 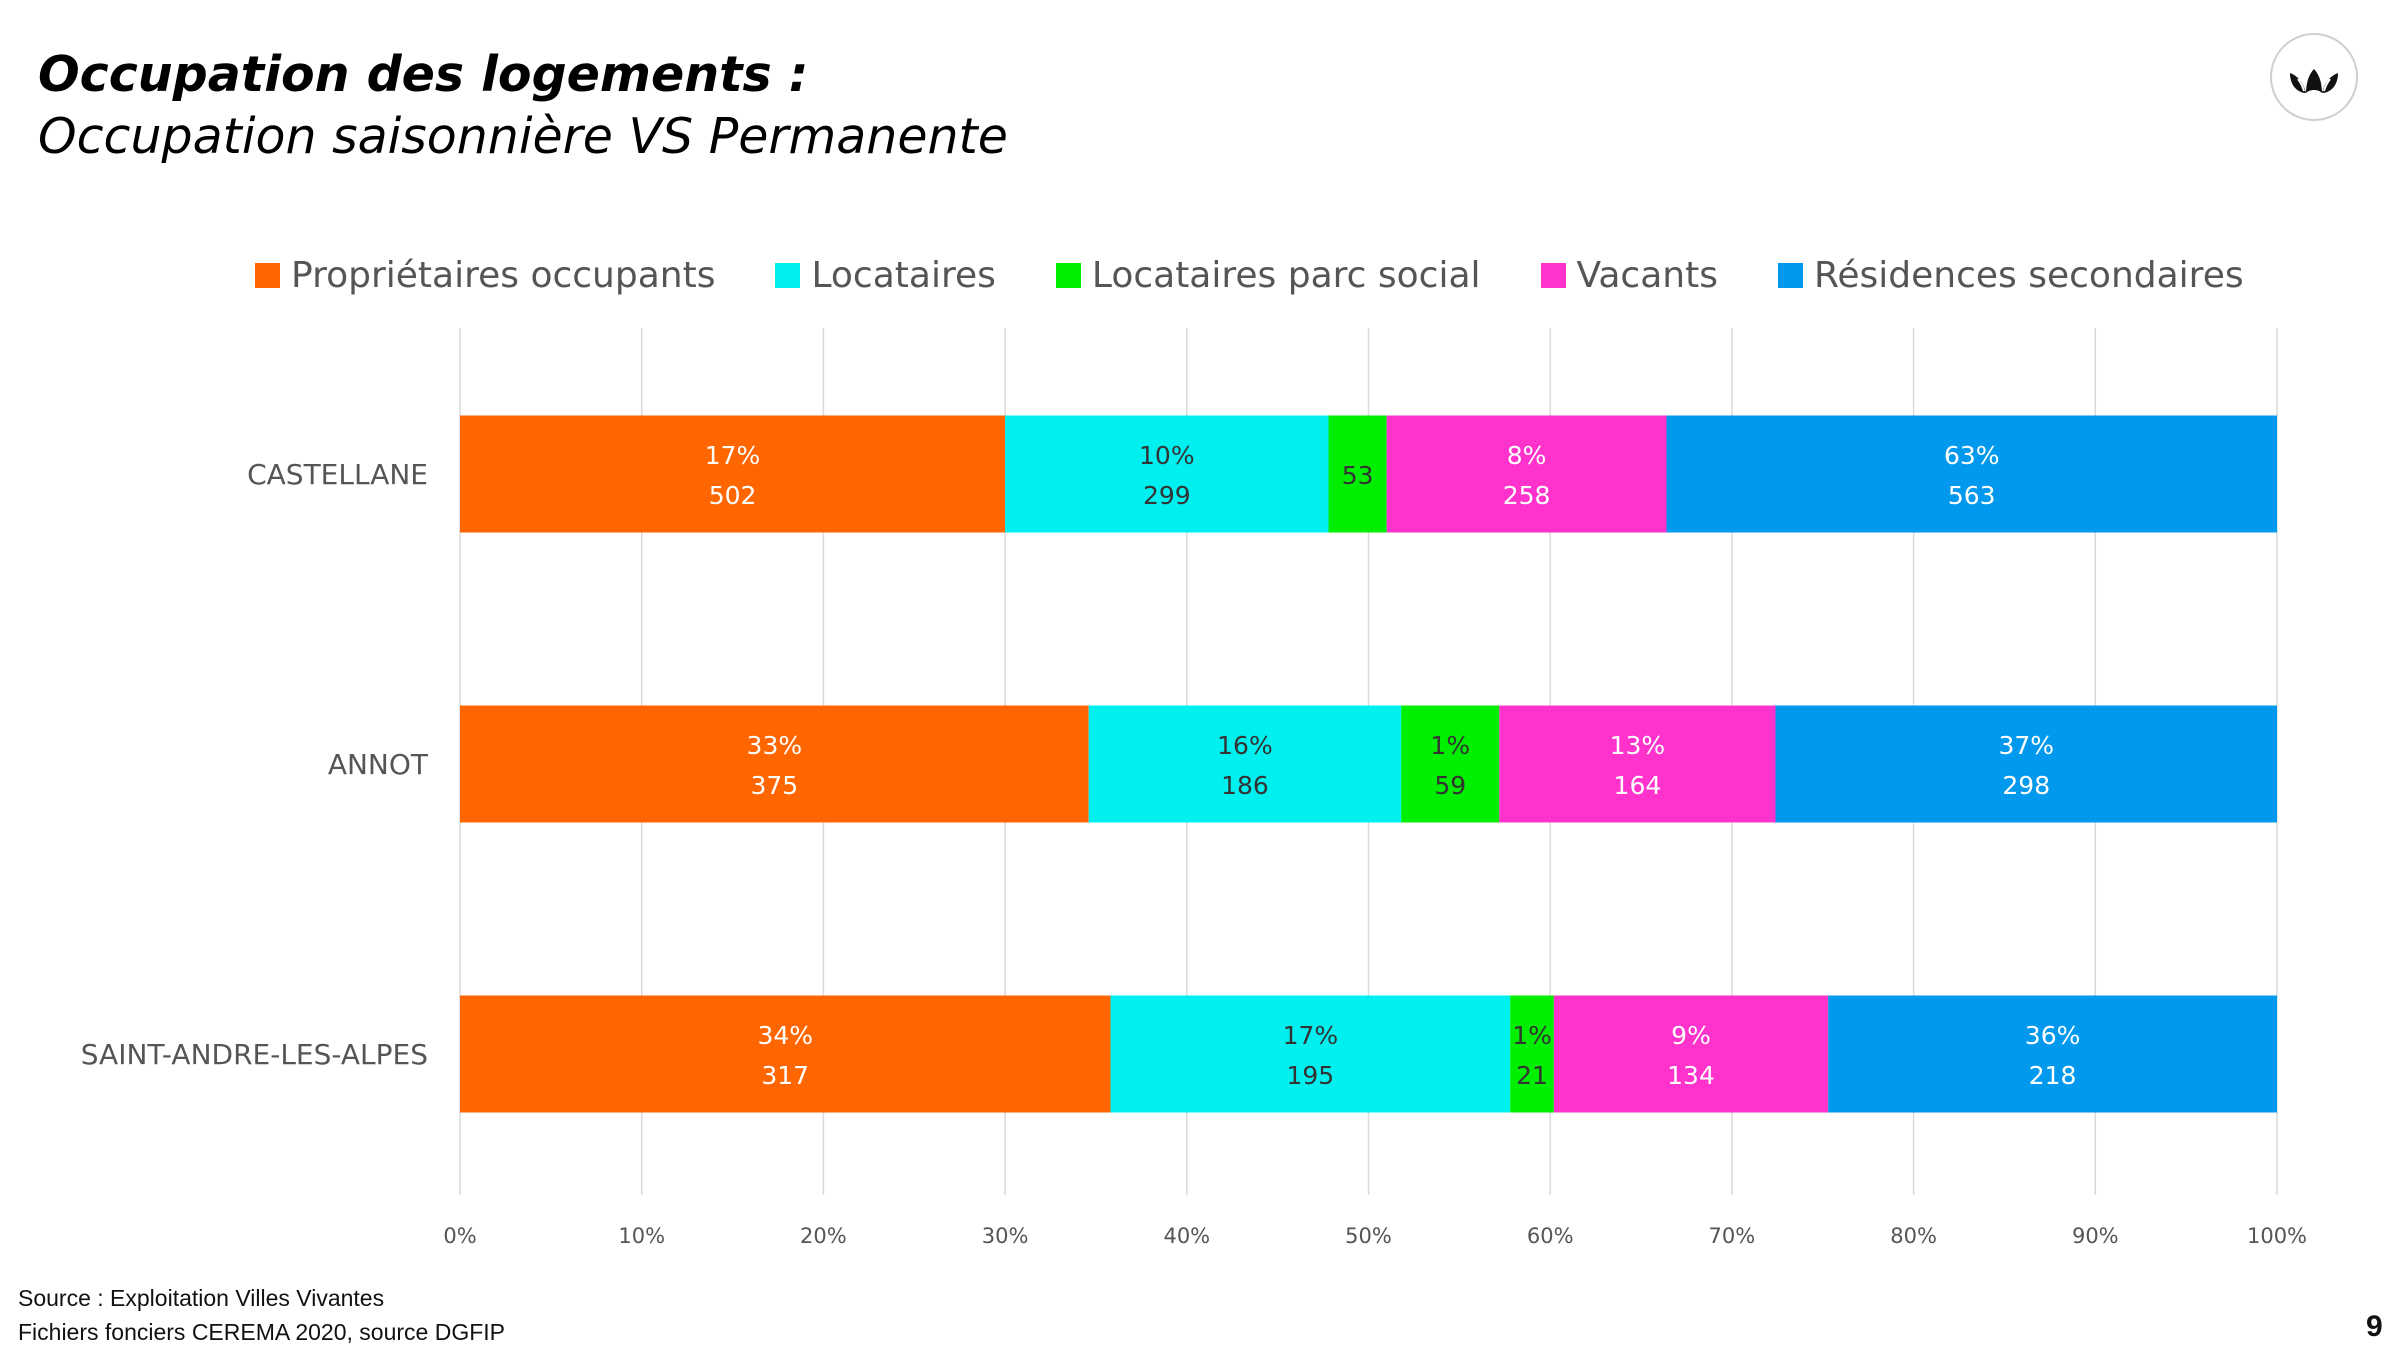 I want to click on legend-item: Vacants, so click(x=1629, y=275).